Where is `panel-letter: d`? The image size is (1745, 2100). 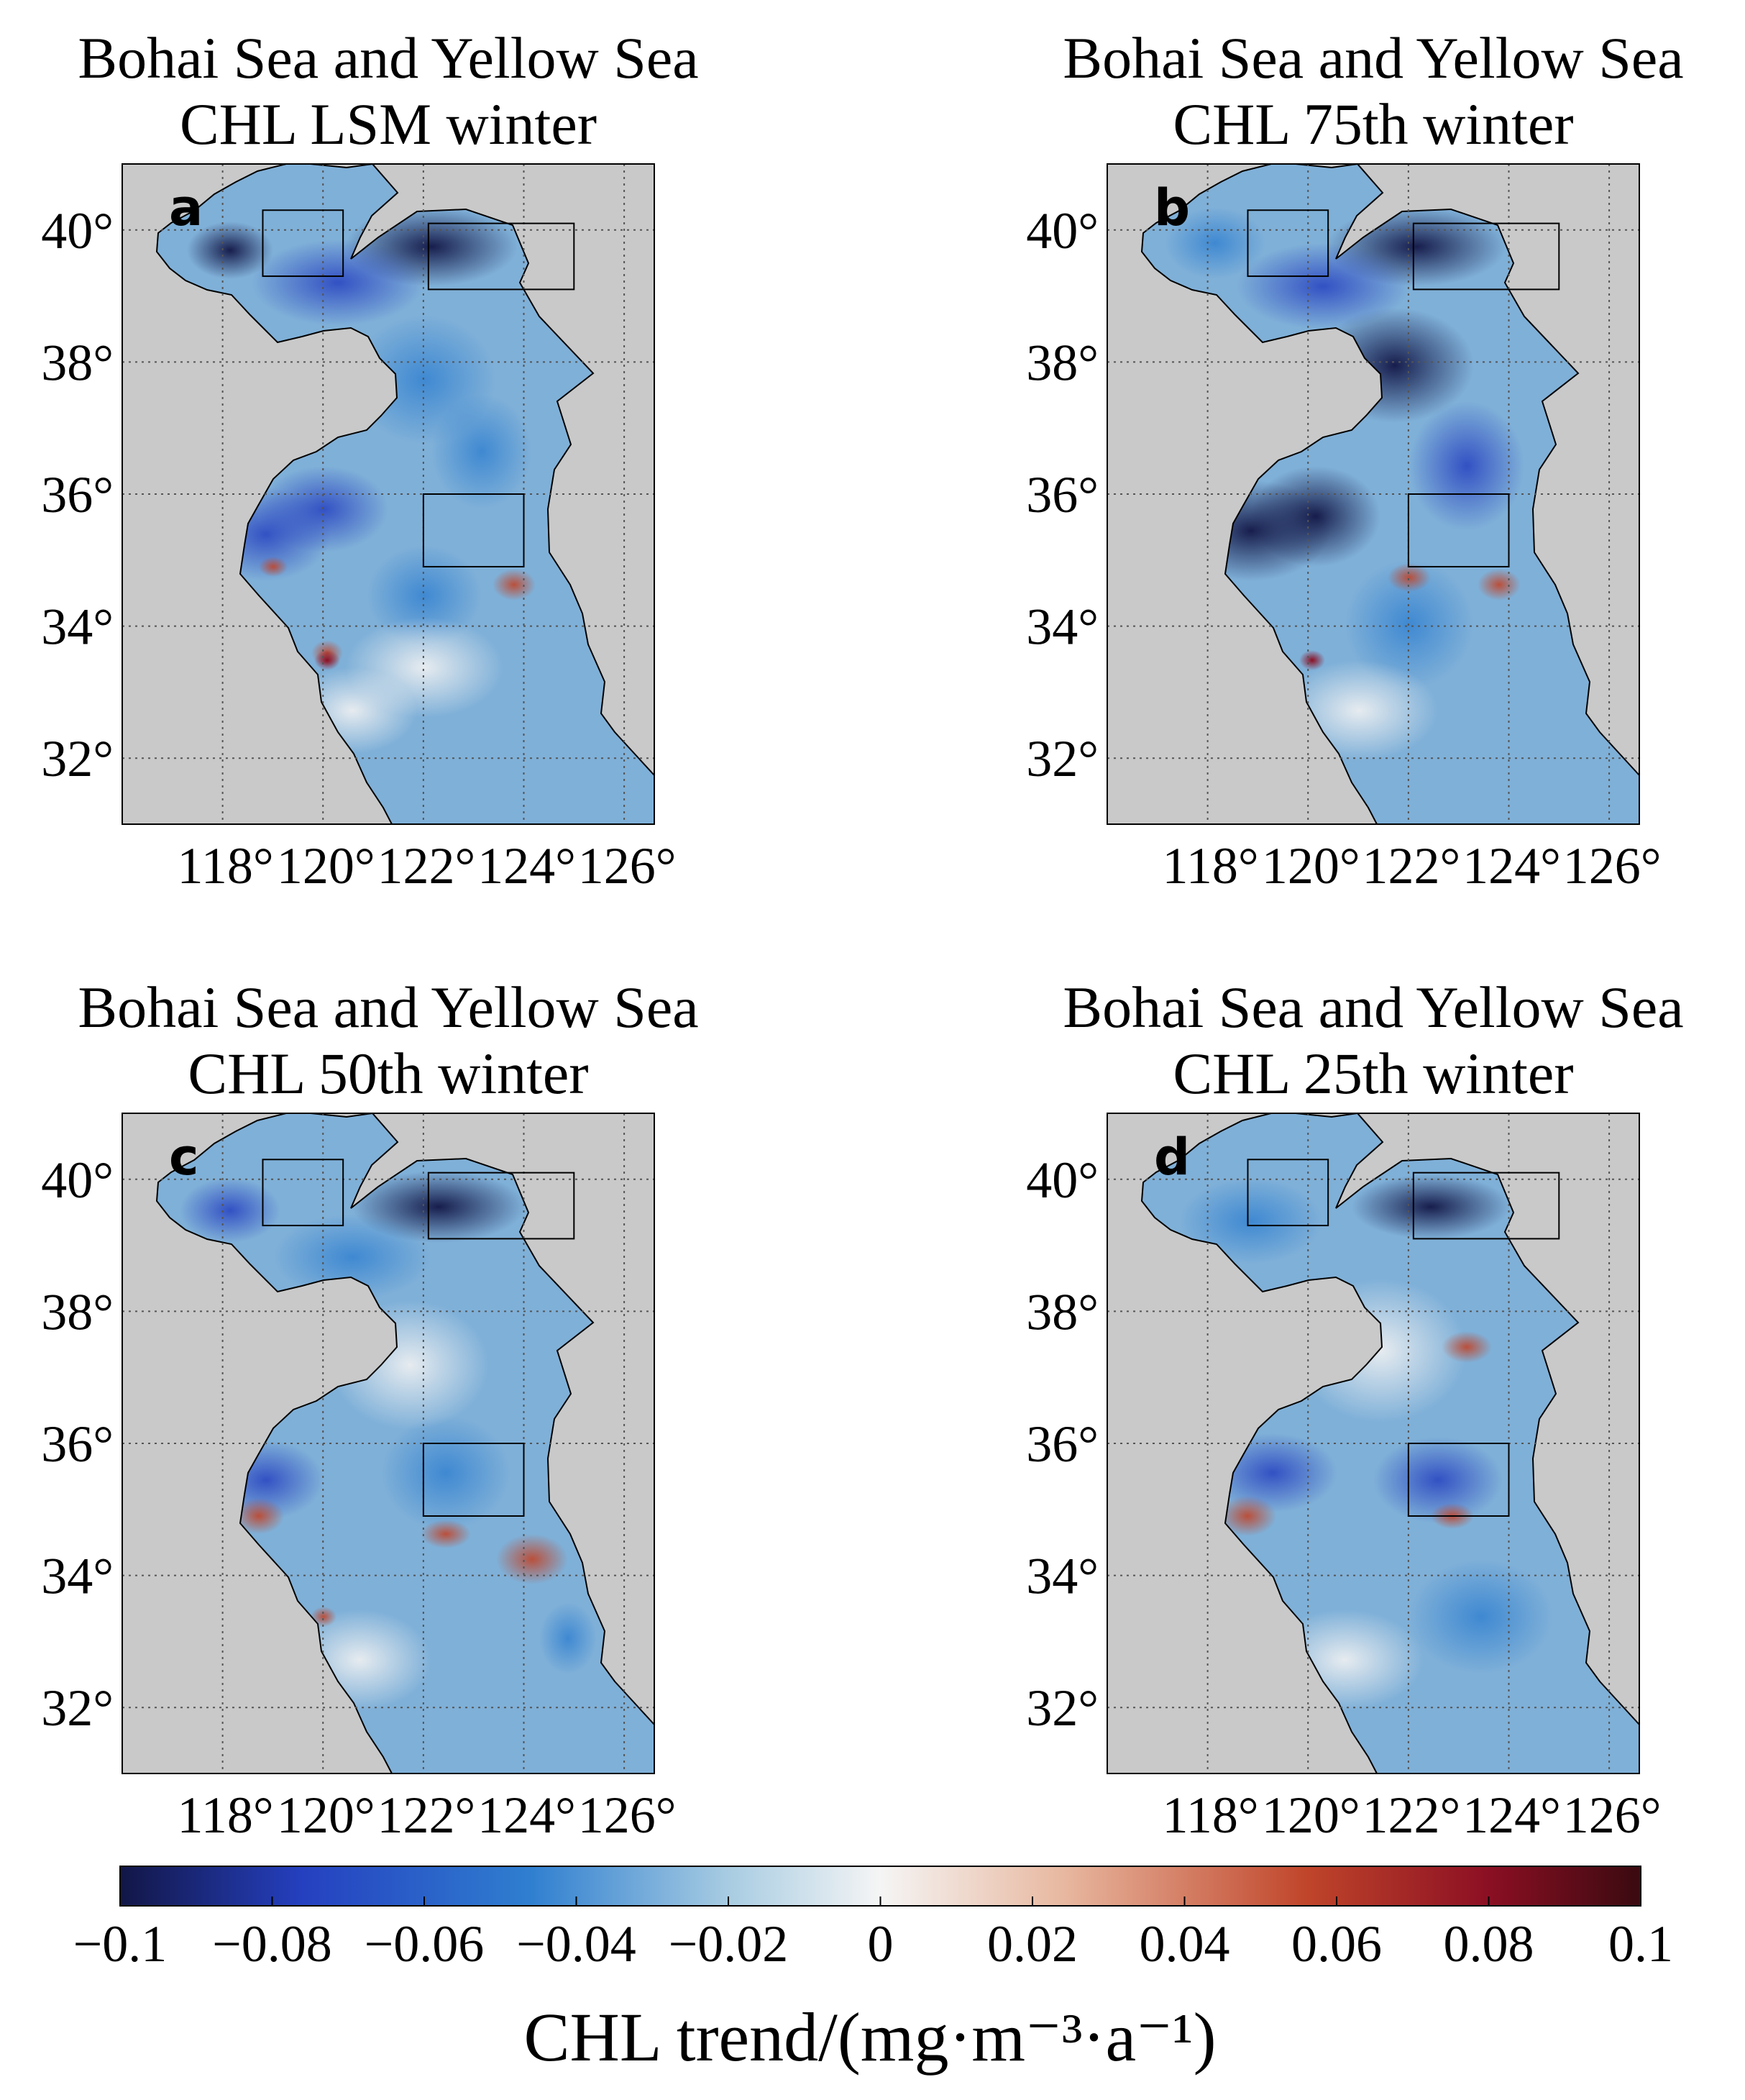 panel-letter: d is located at coordinates (1172, 1157).